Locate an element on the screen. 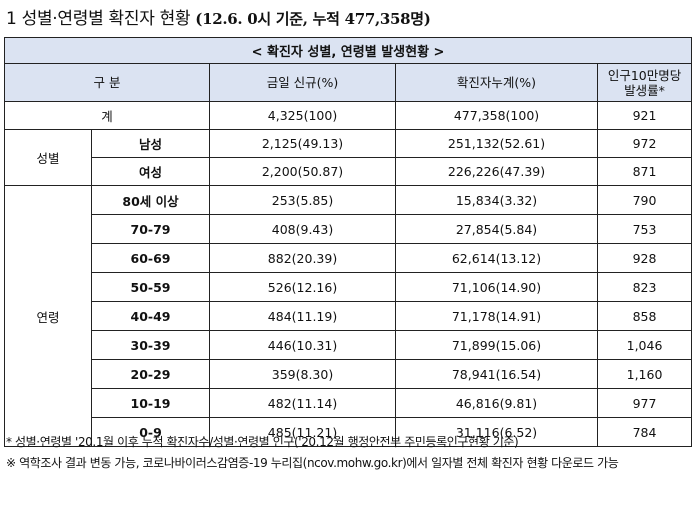 This screenshot has height=530, width=695. header-category: 구 분 is located at coordinates (107, 82).